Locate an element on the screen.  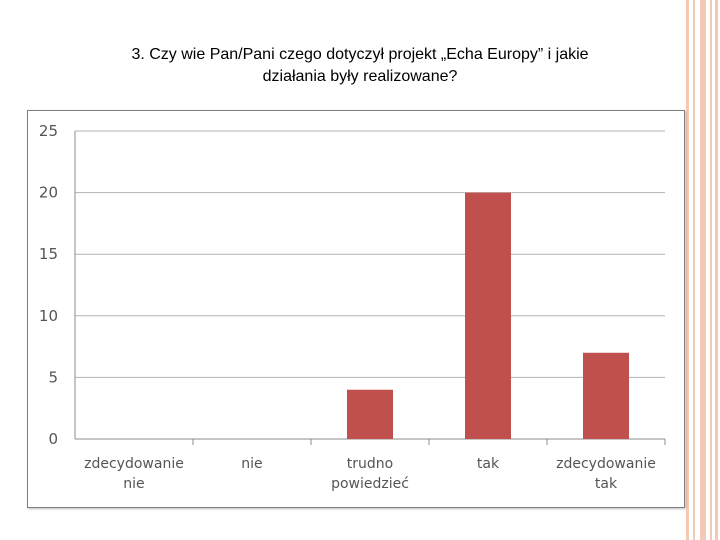
y-tick-label: 5 is located at coordinates (53, 377).